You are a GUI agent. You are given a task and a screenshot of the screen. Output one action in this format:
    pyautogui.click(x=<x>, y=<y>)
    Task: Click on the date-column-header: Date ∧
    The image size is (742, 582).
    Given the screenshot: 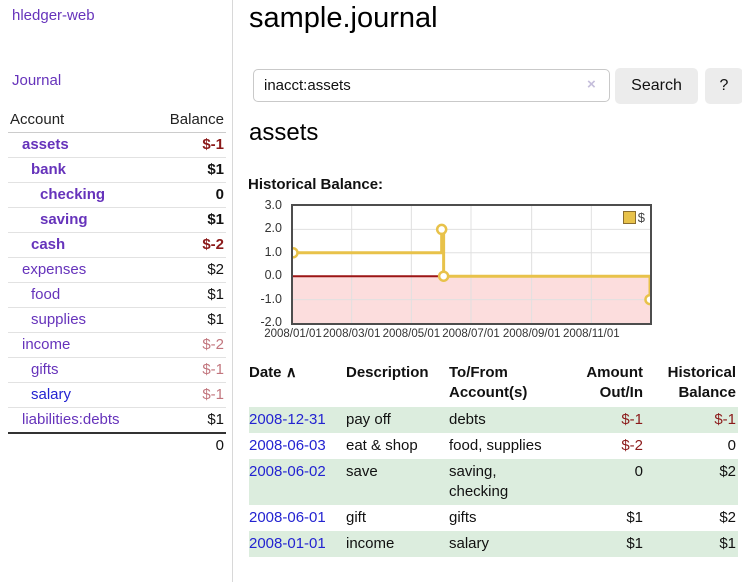 What is the action you would take?
    pyautogui.click(x=273, y=372)
    